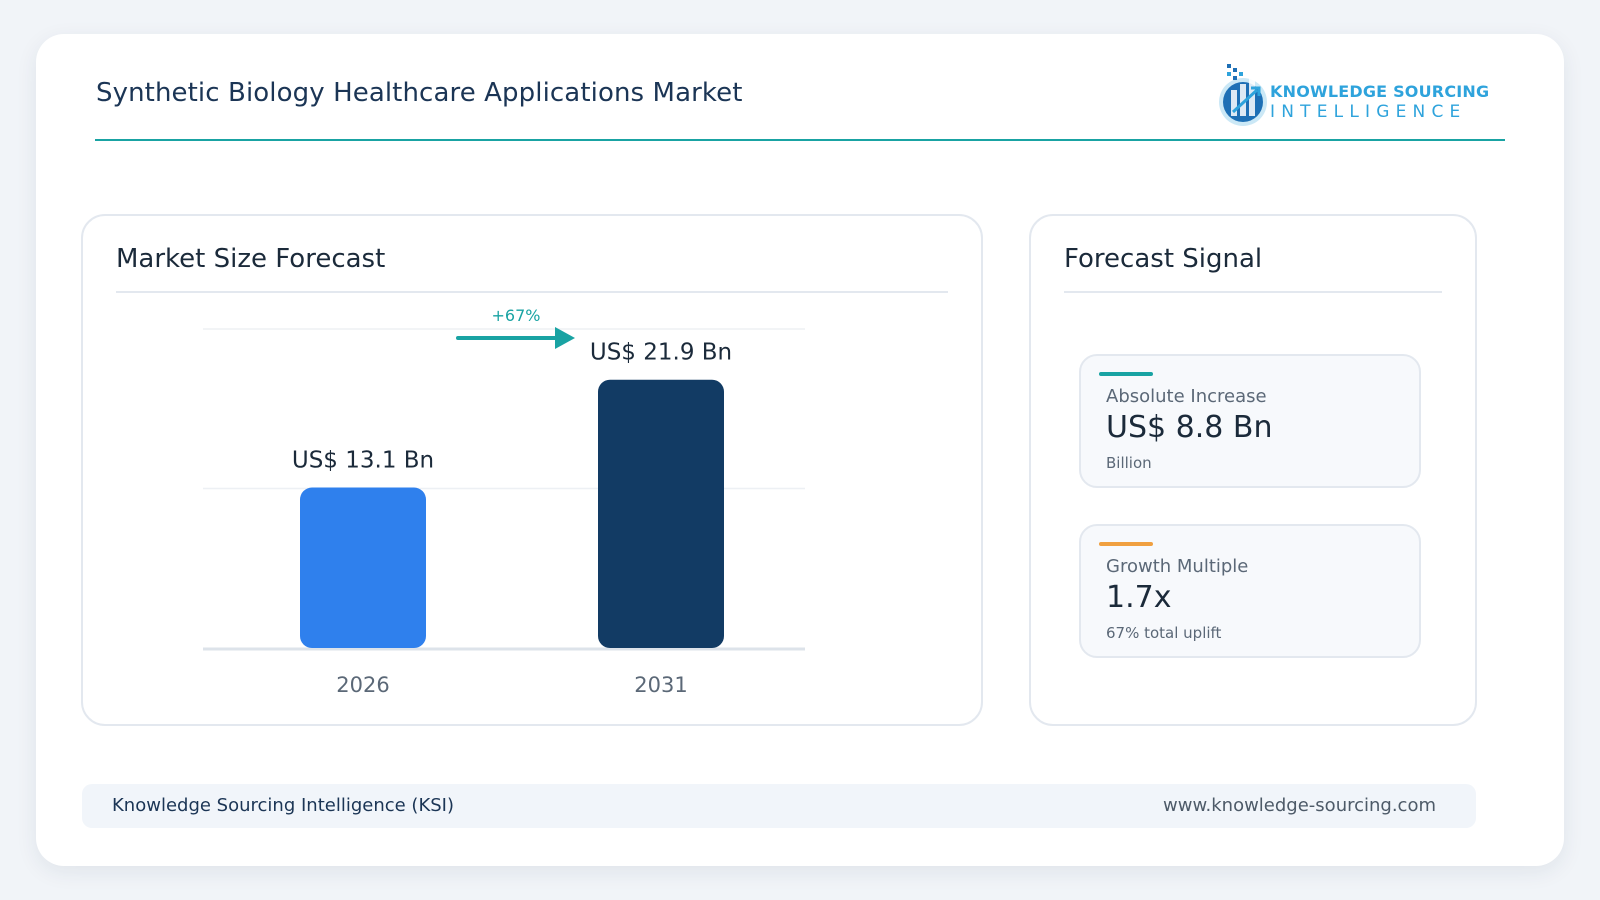 The width and height of the screenshot is (1600, 900). I want to click on stat-note: Billion, so click(1129, 463).